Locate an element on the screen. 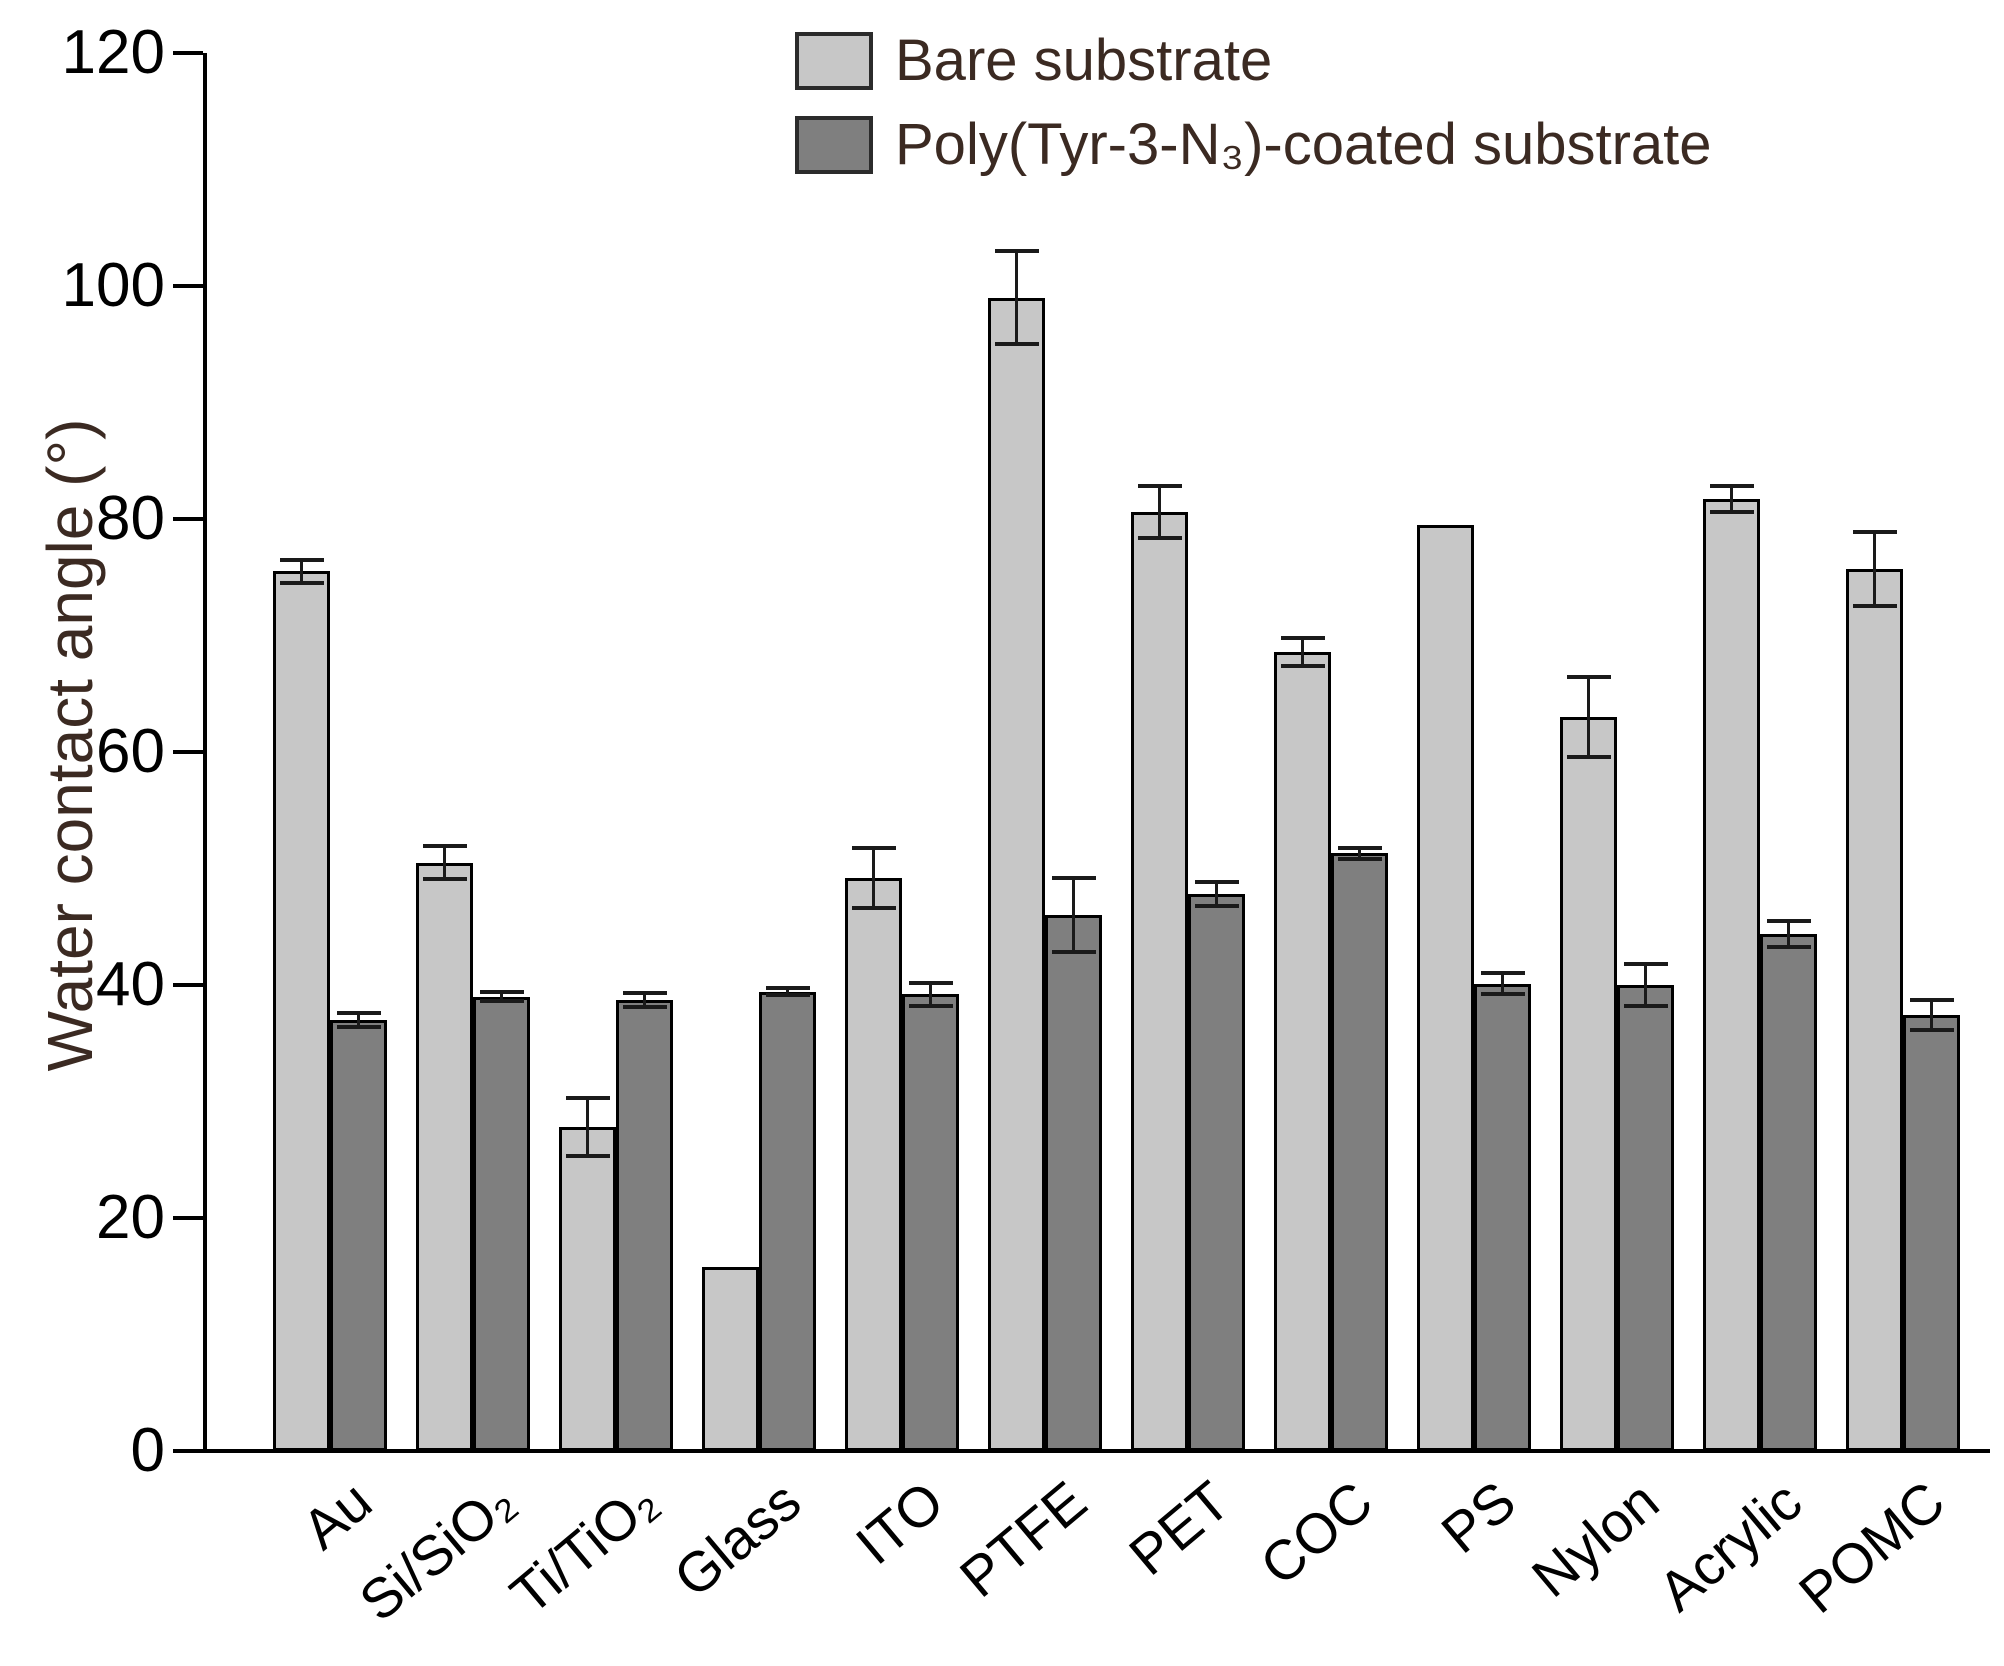 The image size is (2004, 1666). legend-item-coated: Poly(Tyr-3-N₃)-coated substrate is located at coordinates (1253, 145).